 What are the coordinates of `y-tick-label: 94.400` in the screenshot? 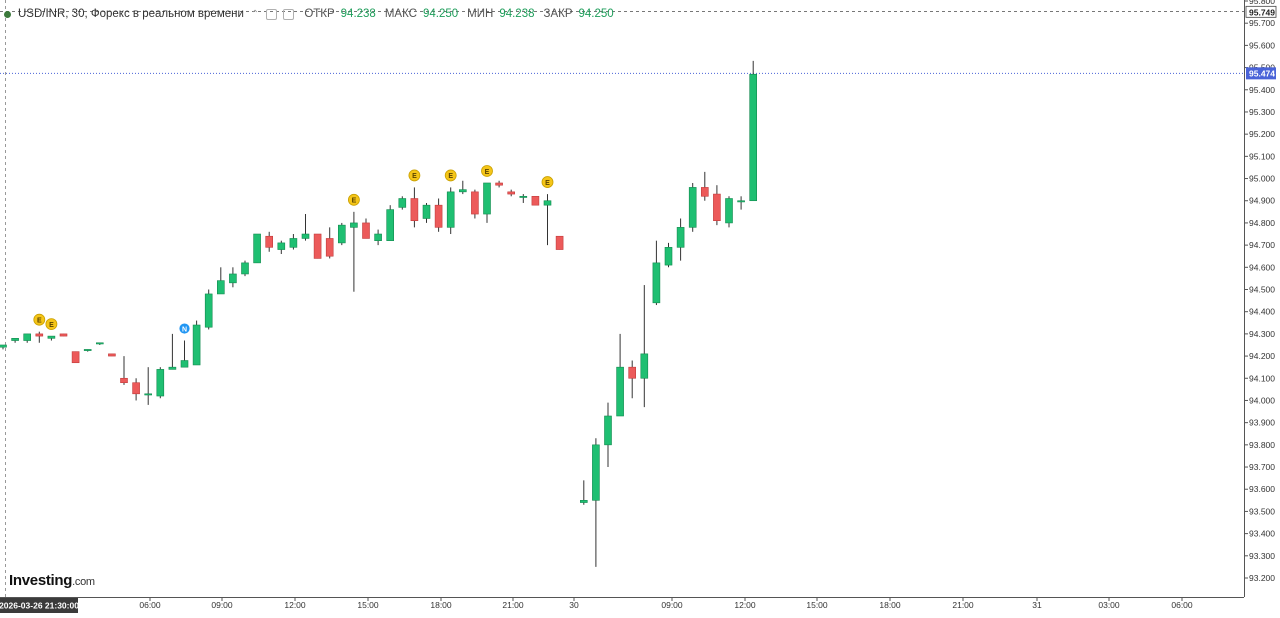 It's located at (1262, 312).